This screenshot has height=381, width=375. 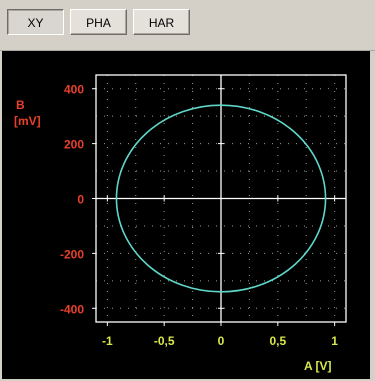 I want to click on har-mode-button: HAR, so click(x=161, y=22).